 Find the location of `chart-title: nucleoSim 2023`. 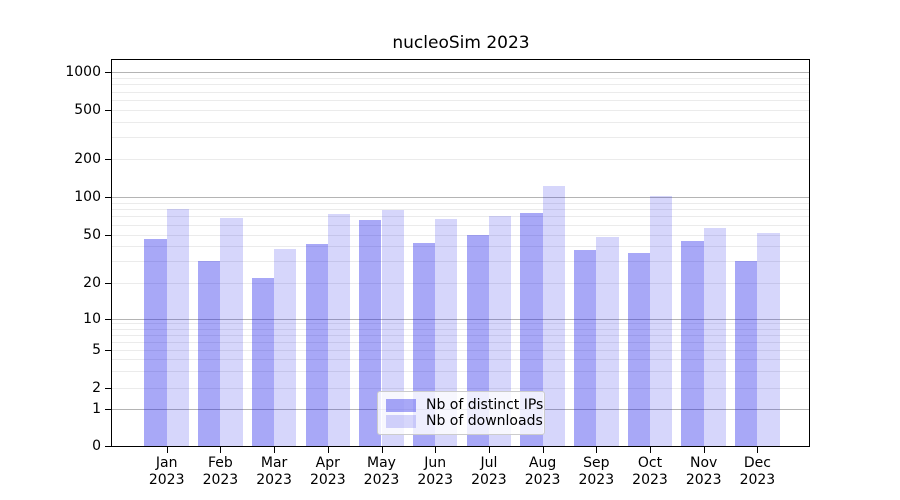

chart-title: nucleoSim 2023 is located at coordinates (461, 43).